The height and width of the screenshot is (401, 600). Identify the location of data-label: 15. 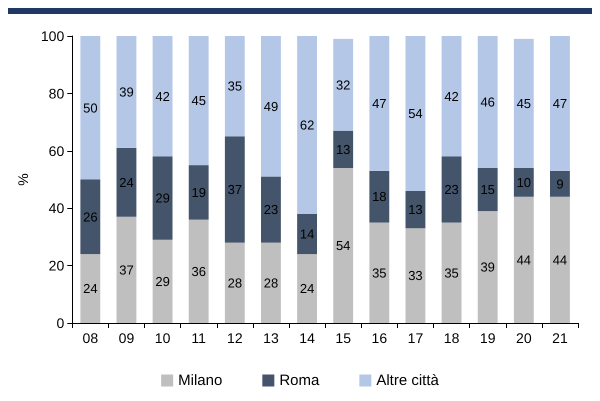
(487, 190).